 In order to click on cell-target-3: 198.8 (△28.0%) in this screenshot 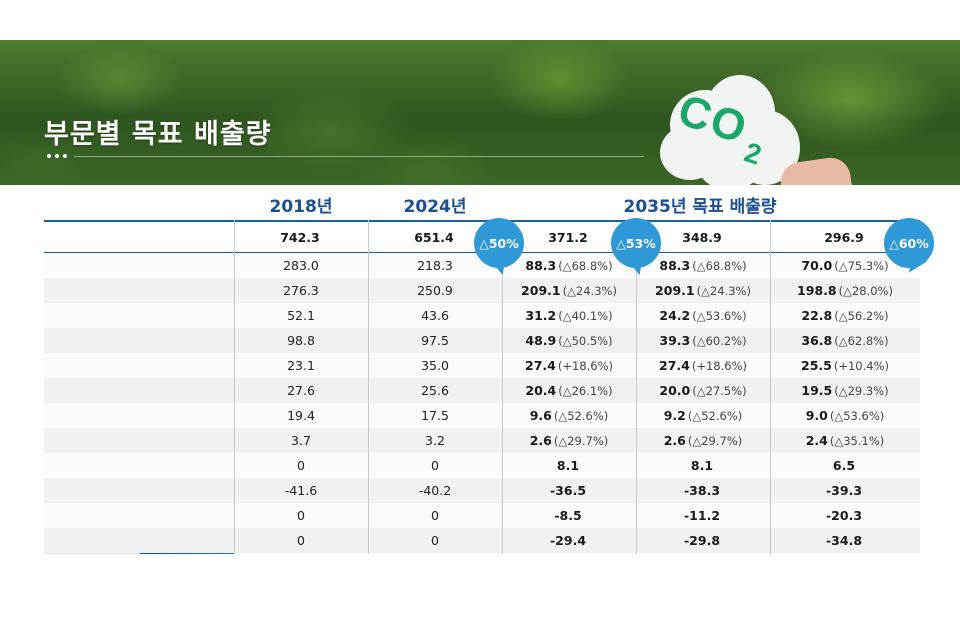, I will do `click(845, 290)`.